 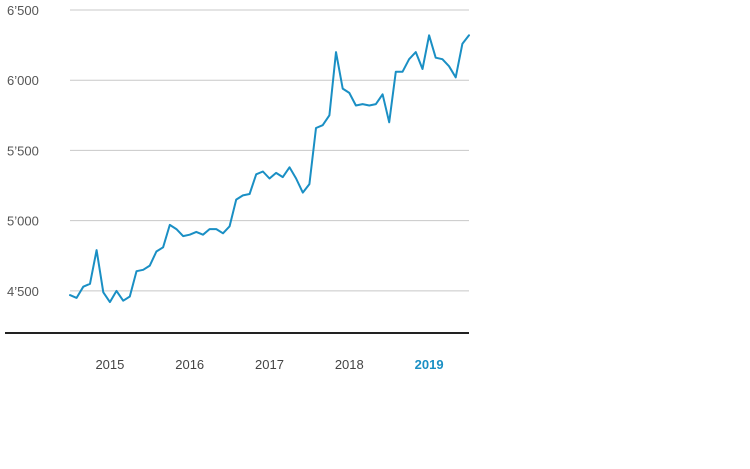 I want to click on x-tick-label: 2018, so click(x=349, y=364).